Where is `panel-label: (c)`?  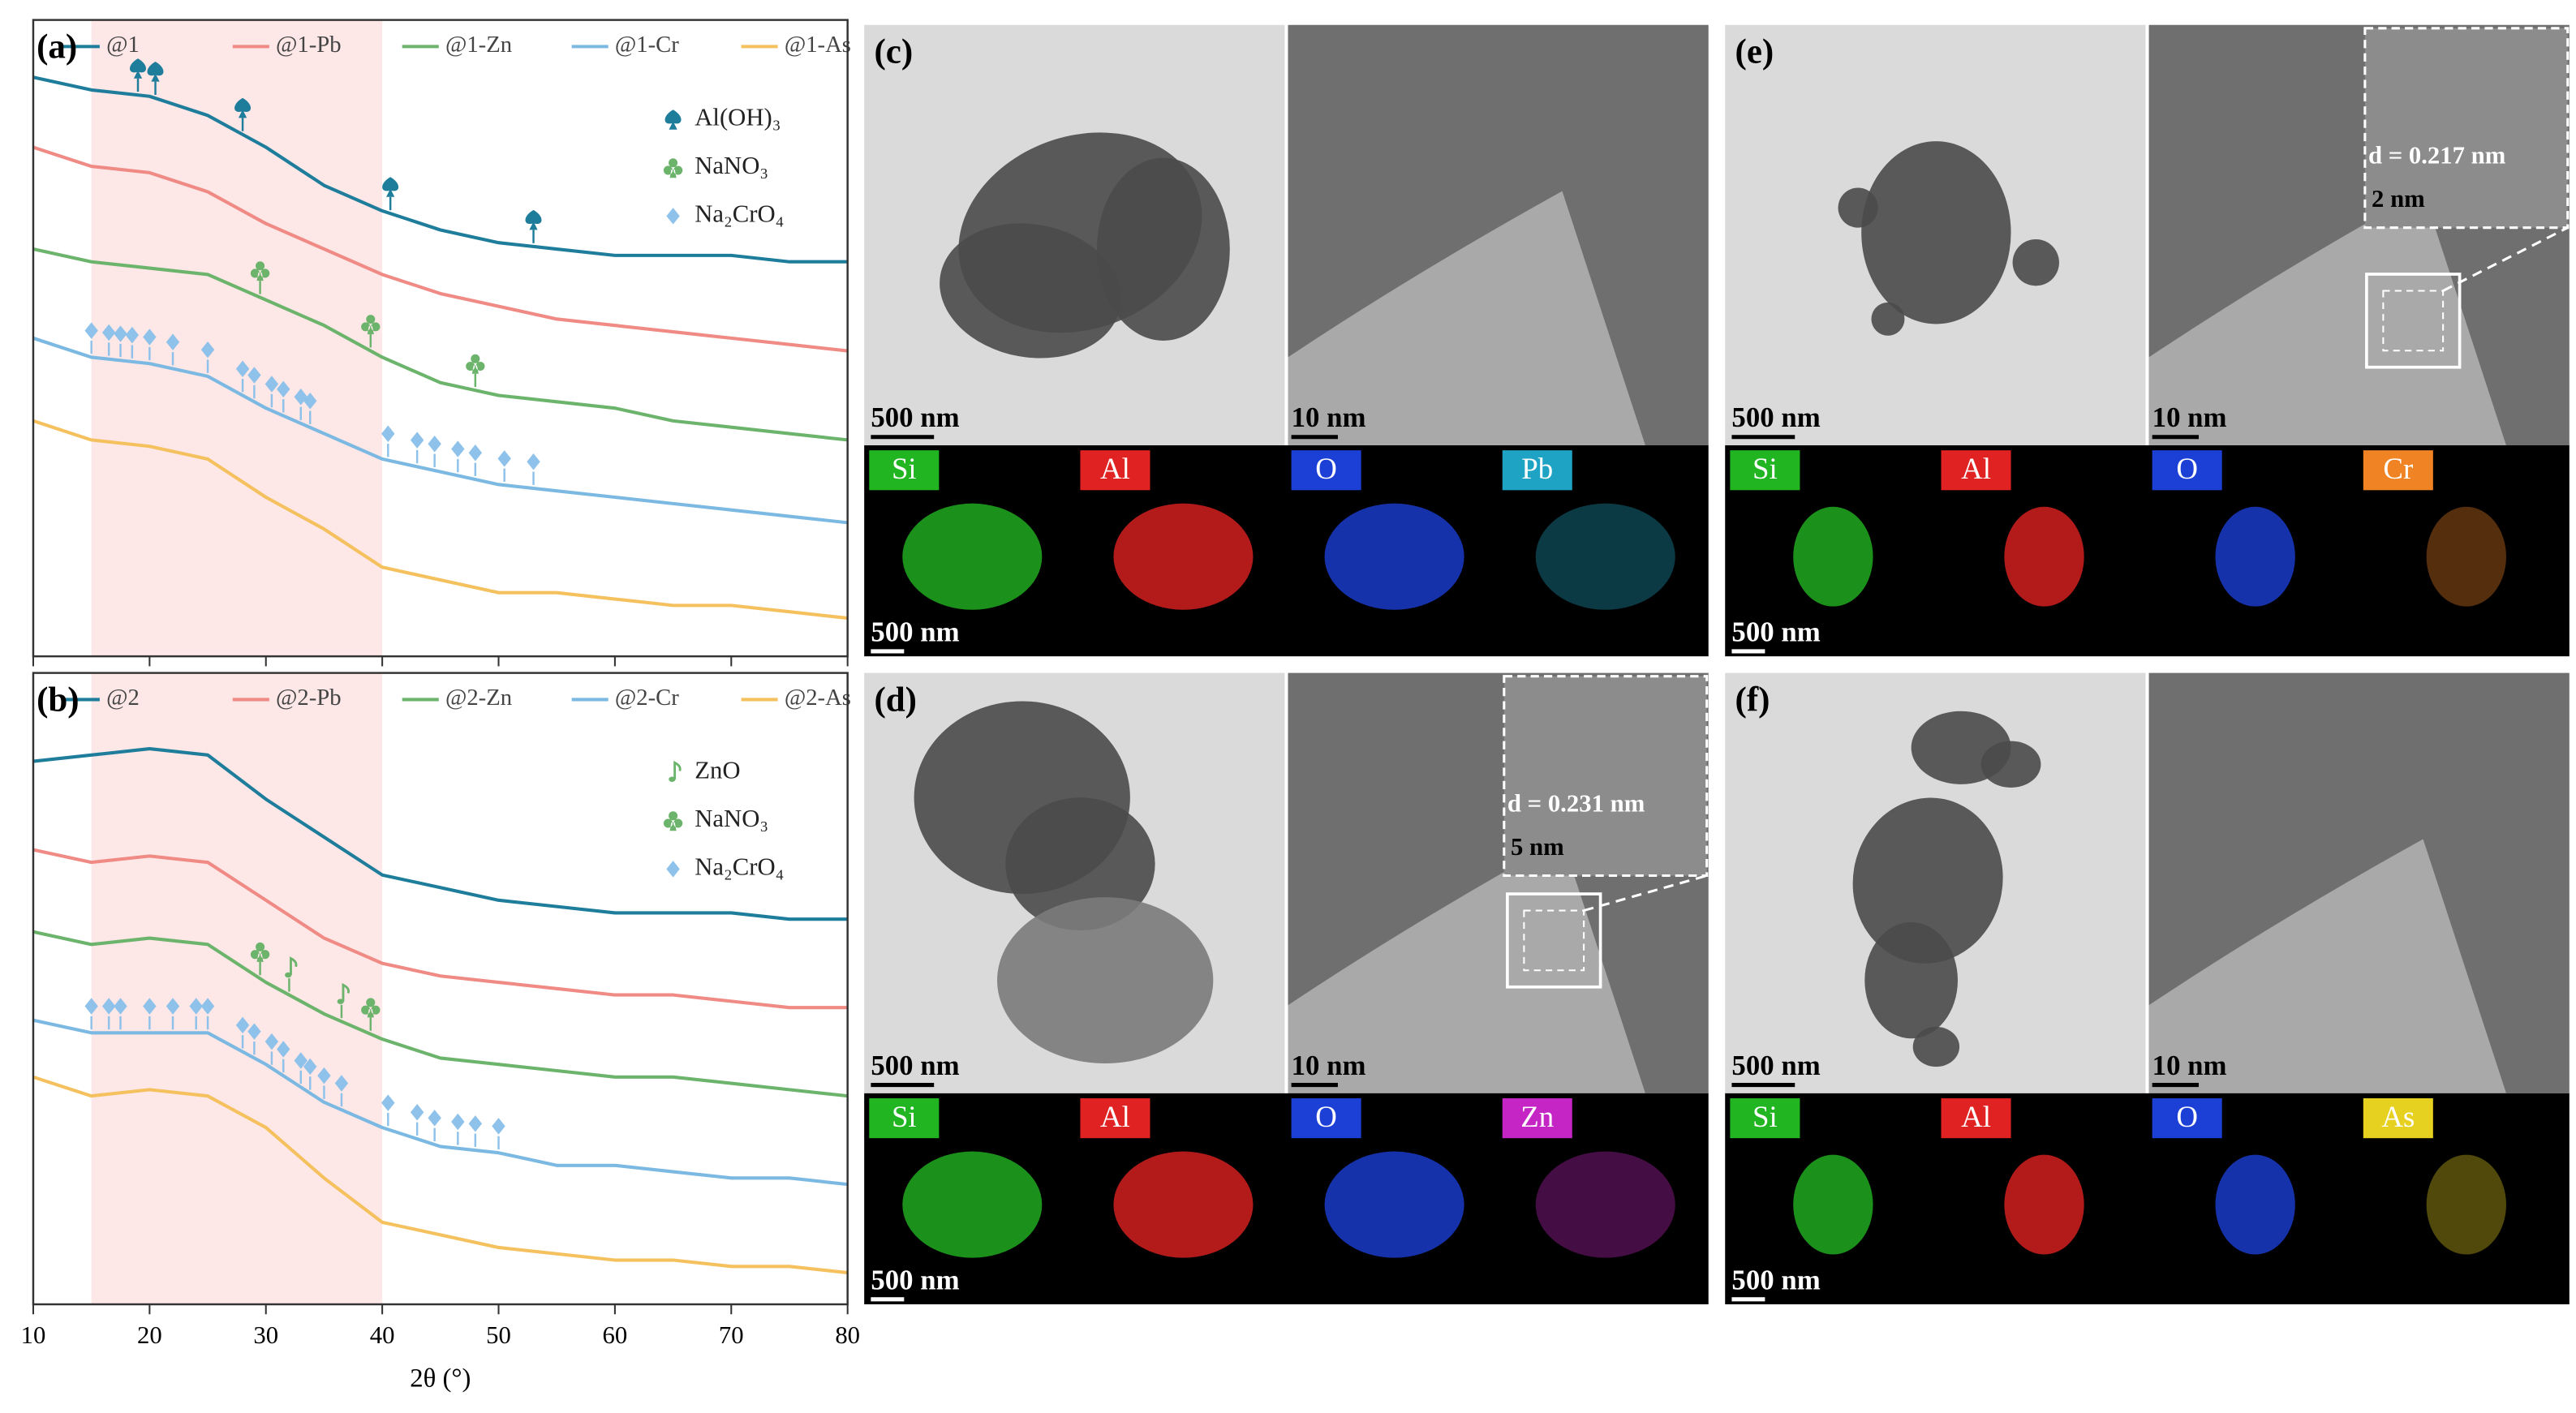 panel-label: (c) is located at coordinates (893, 51).